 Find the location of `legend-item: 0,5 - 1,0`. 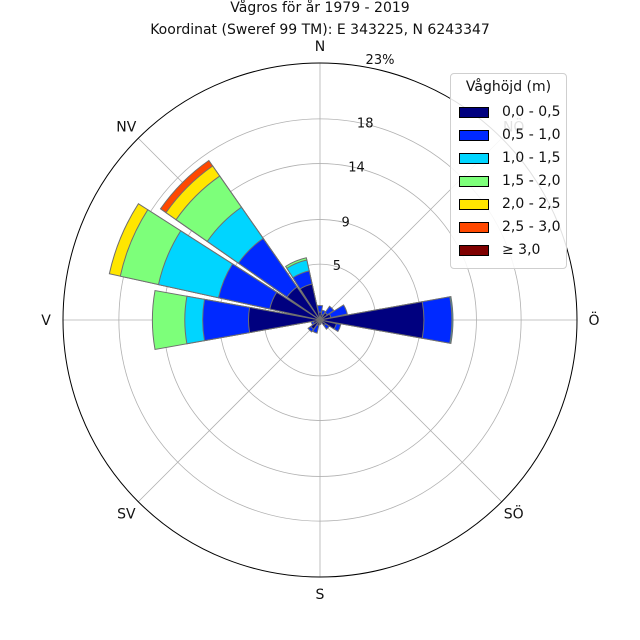

legend-item: 0,5 - 1,0 is located at coordinates (509, 135).